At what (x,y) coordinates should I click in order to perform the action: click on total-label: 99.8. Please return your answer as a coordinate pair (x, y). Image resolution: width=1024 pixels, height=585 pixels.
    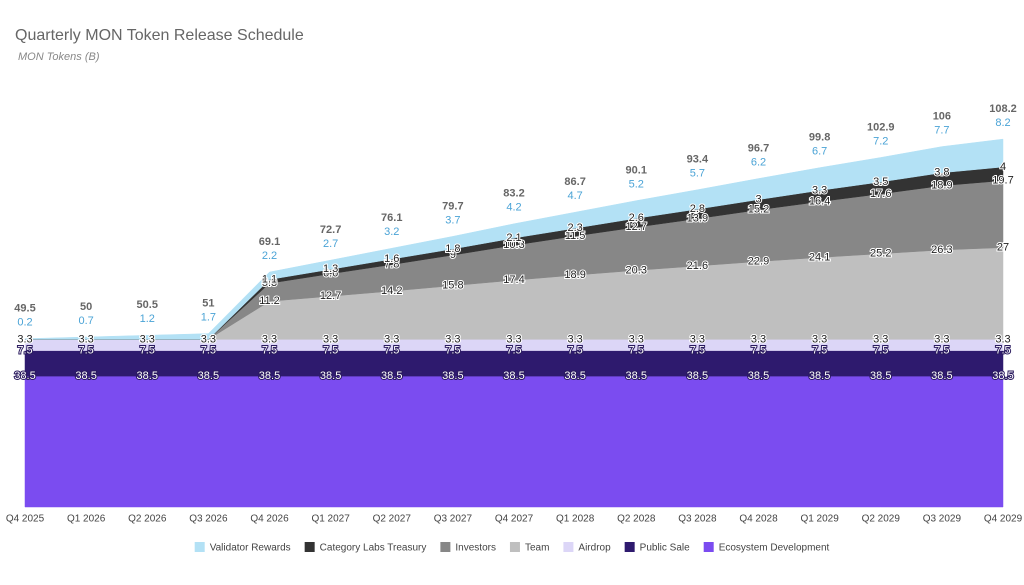
    Looking at the image, I should click on (819, 138).